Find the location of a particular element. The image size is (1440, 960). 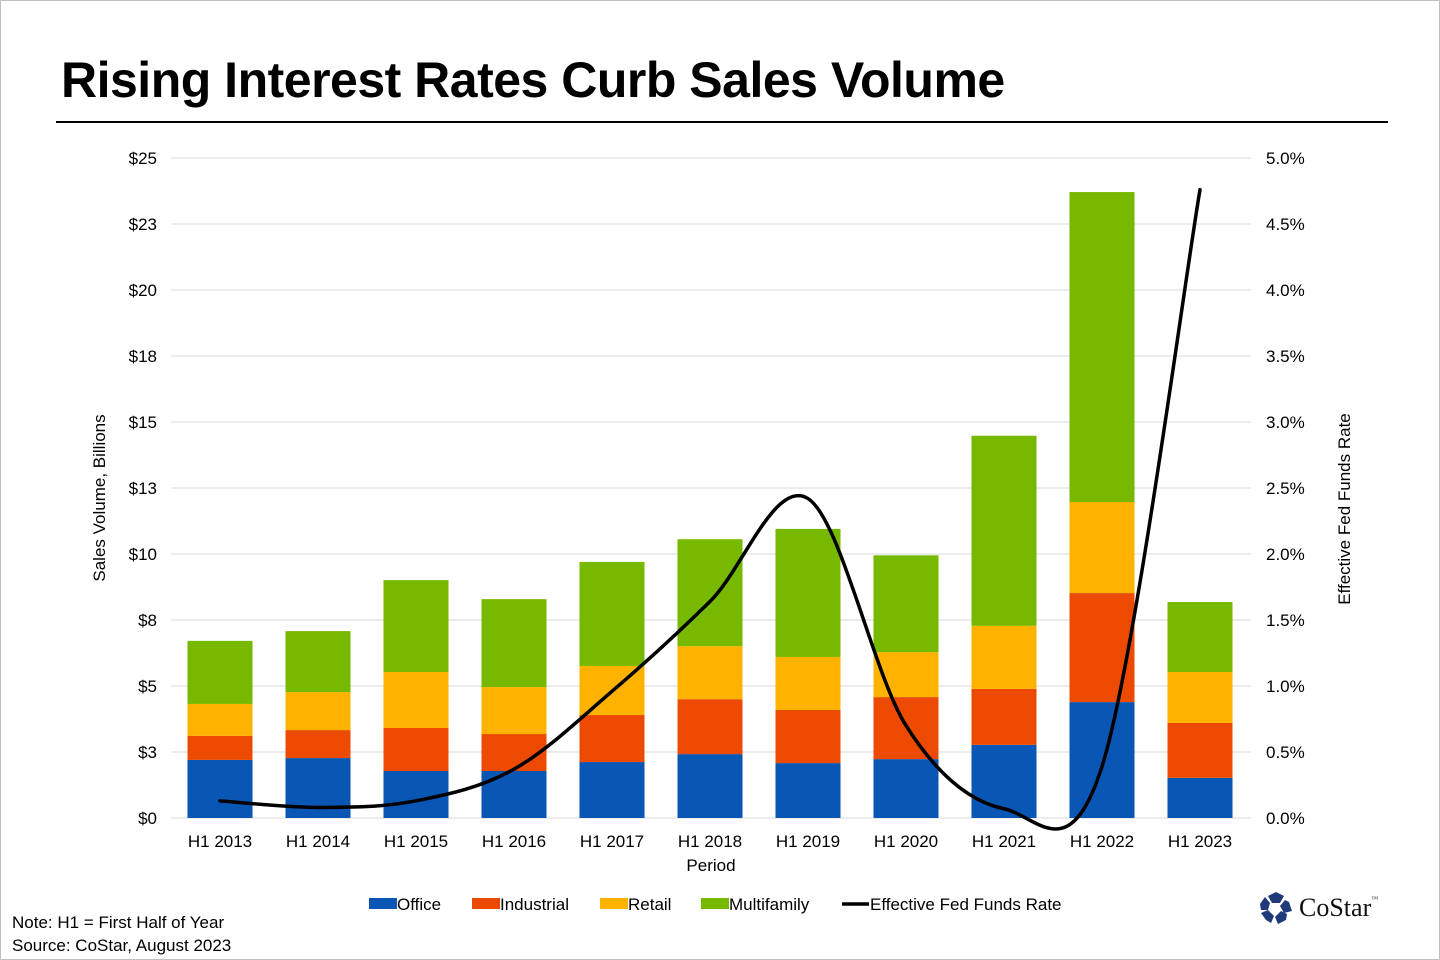

y-axis-label: Sales Volume, Billions is located at coordinates (99, 497).